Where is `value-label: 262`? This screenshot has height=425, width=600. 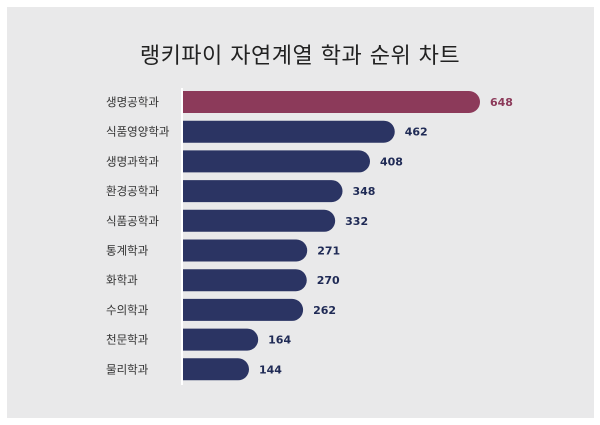
value-label: 262 is located at coordinates (324, 310).